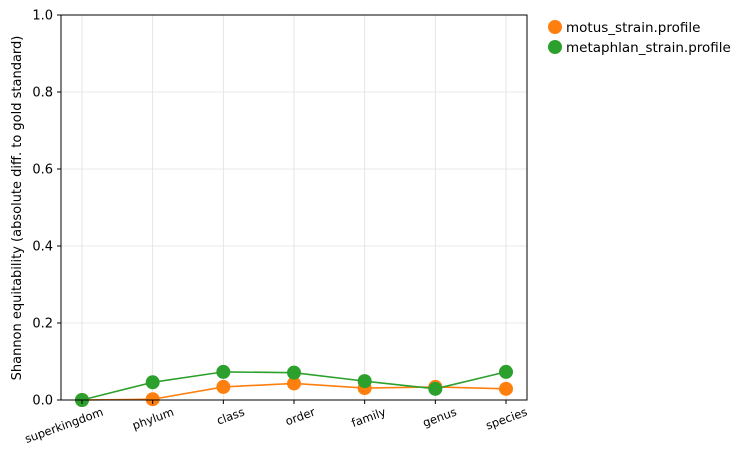  Describe the element at coordinates (506, 419) in the screenshot. I see `x-tick-label: species` at that location.